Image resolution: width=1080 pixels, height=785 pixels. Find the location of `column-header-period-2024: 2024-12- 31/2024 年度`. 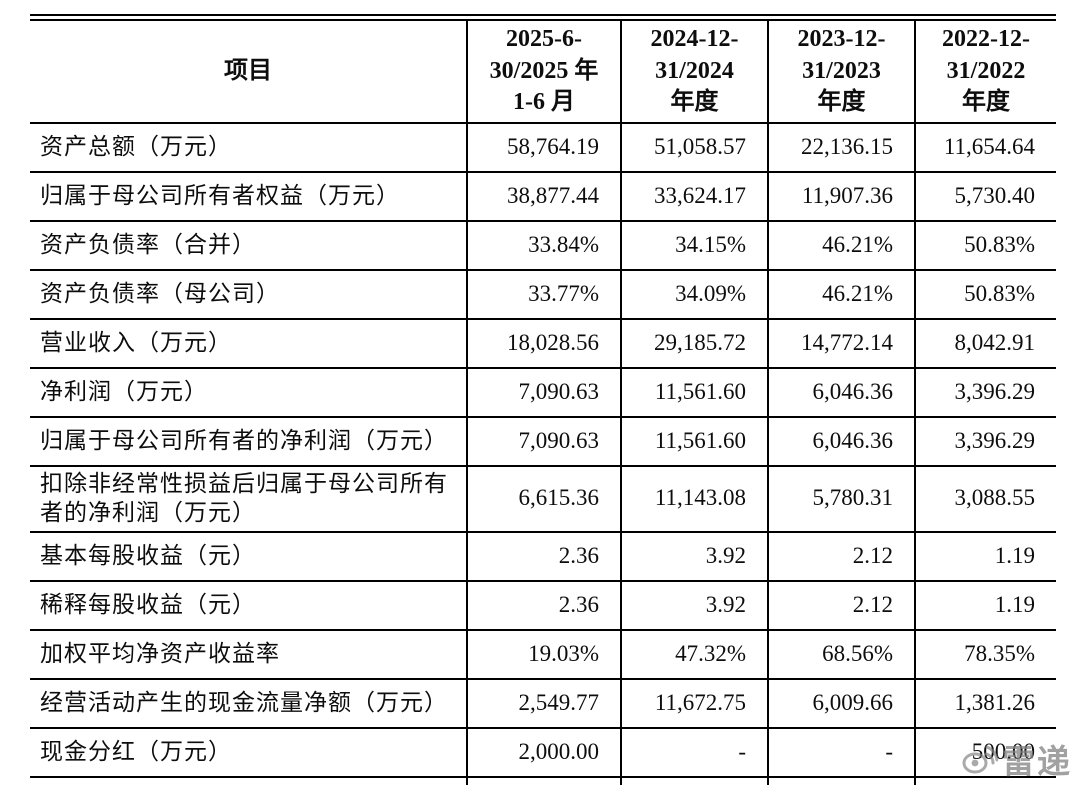

column-header-period-2024: 2024-12- 31/2024 年度 is located at coordinates (694, 71).